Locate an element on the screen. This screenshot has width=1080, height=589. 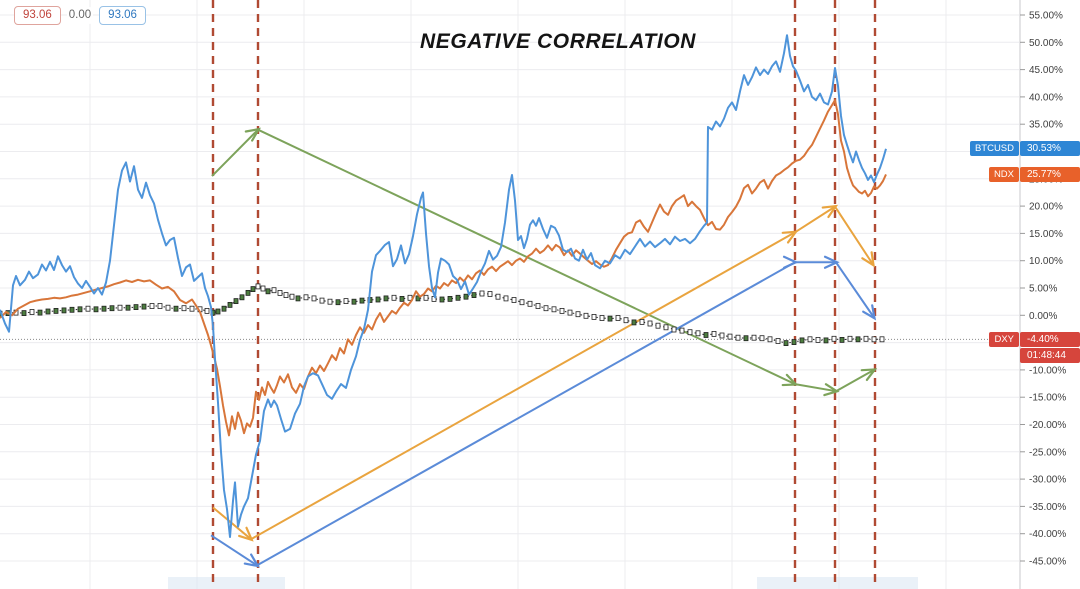
chart-title: NEGATIVE CORRELATION is located at coordinates (558, 41).